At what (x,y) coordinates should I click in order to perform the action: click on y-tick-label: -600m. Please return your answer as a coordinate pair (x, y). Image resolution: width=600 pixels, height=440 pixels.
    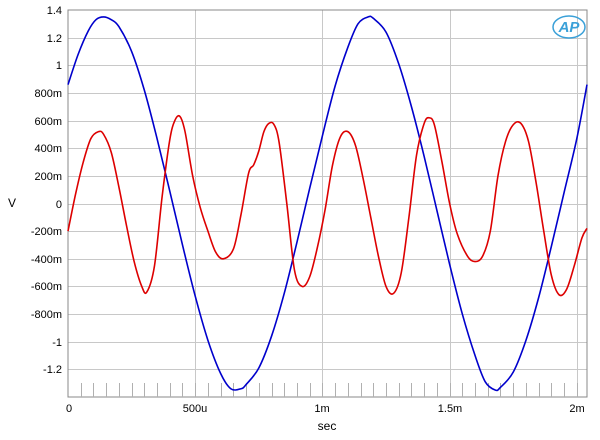
    Looking at the image, I should click on (46, 287).